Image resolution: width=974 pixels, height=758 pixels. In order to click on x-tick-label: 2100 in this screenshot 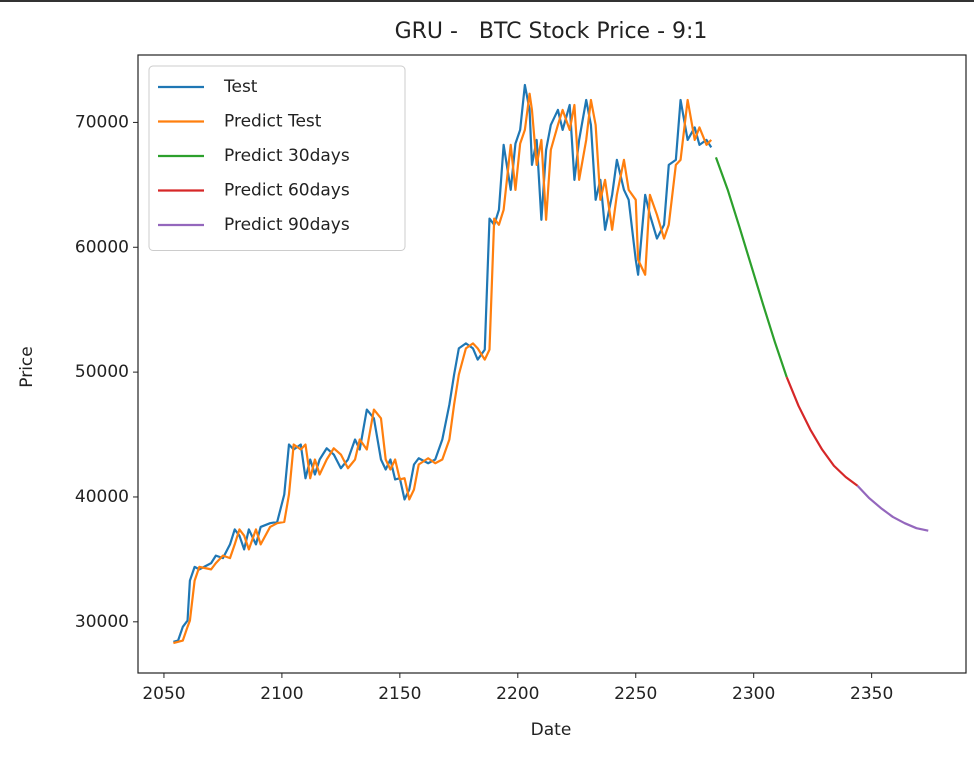, I will do `click(281, 694)`.